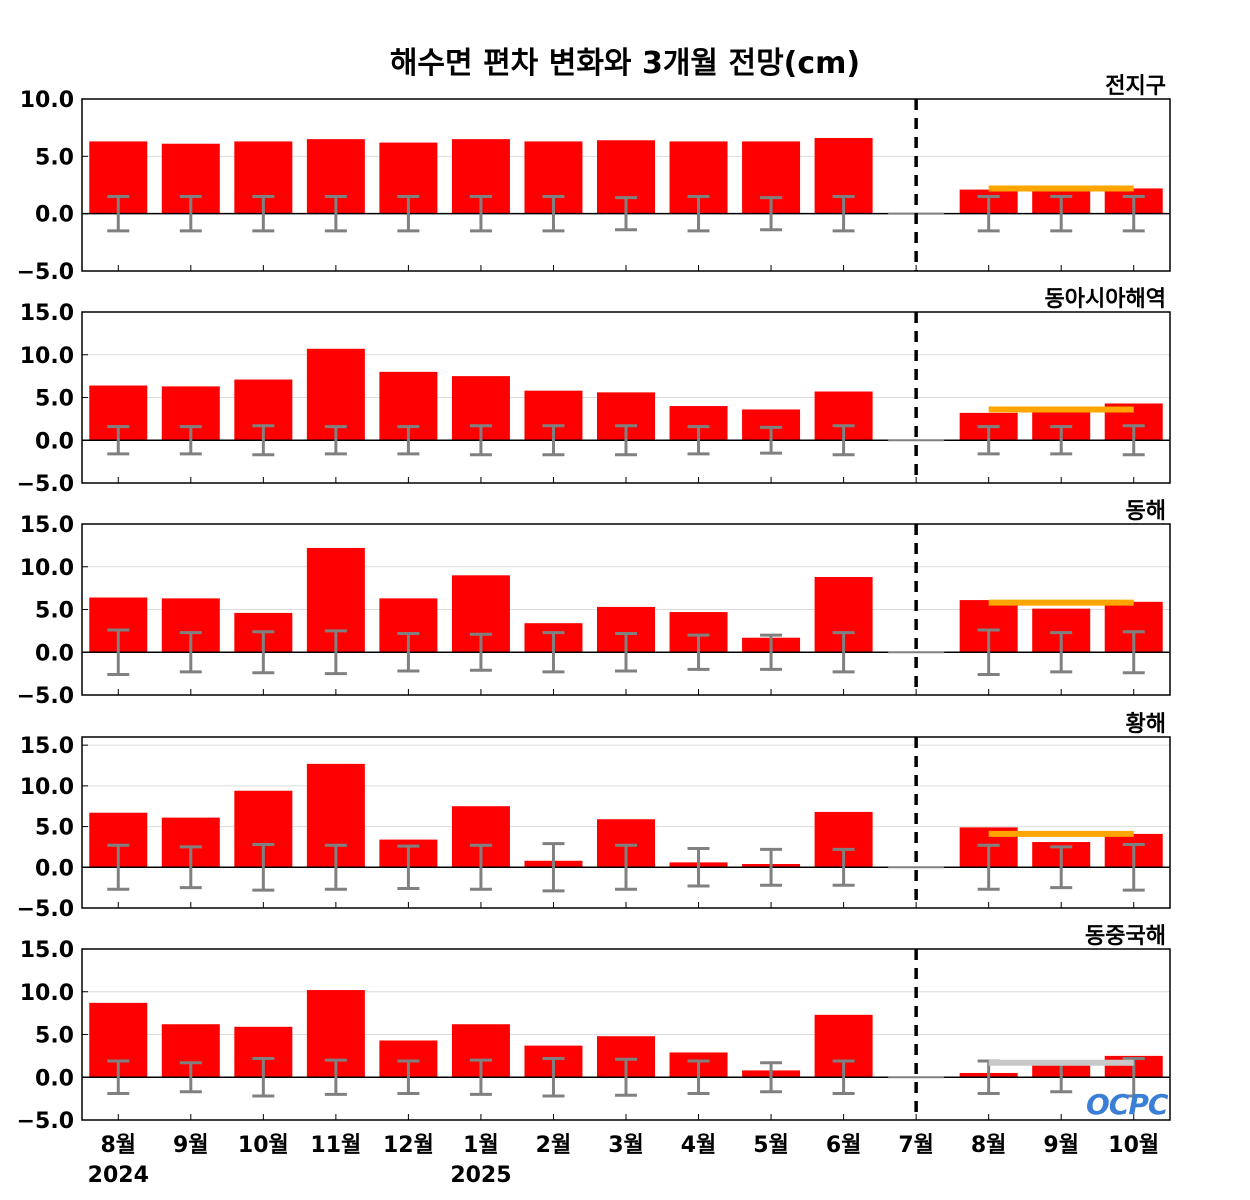 Image resolution: width=1250 pixels, height=1200 pixels. Describe the element at coordinates (335, 1145) in the screenshot. I see `x-tick-label: 11월` at that location.